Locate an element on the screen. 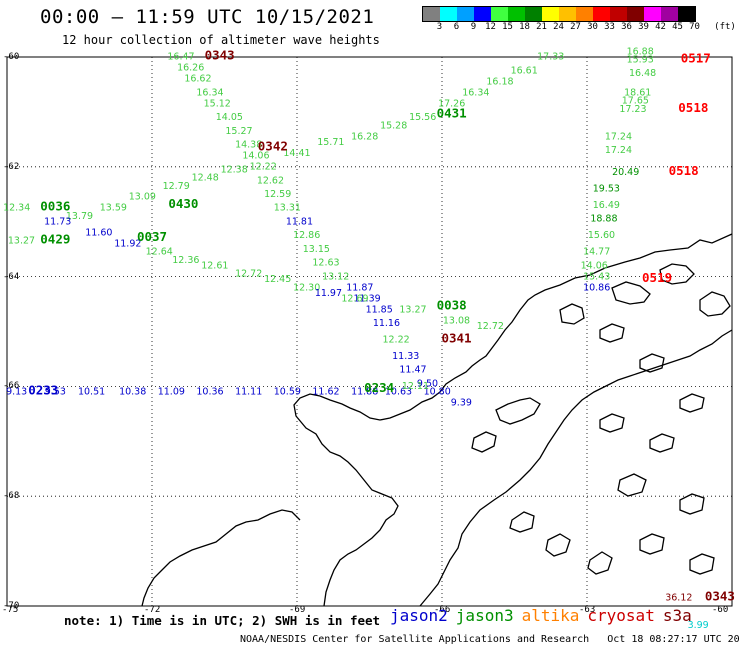 The height and width of the screenshot is (650, 740). swh-value-label: 12.38 is located at coordinates (234, 169).